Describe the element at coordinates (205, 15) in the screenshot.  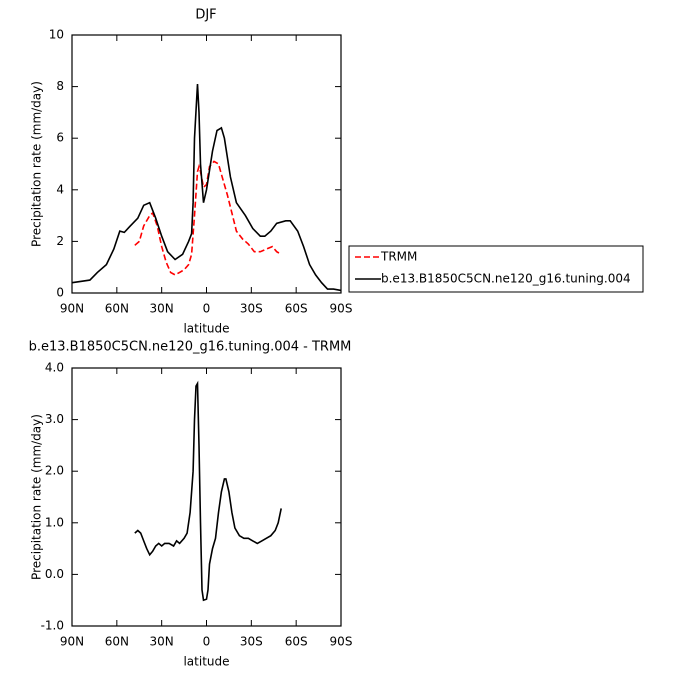
I see `chart-title: DJF` at that location.